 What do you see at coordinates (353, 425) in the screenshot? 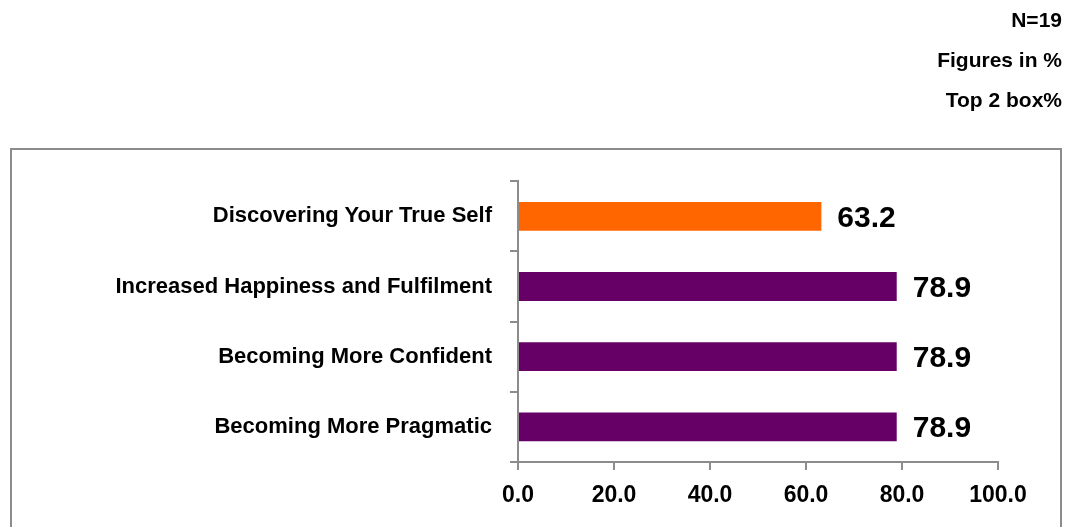
I see `y-tick-label: Becoming More Pragmatic` at bounding box center [353, 425].